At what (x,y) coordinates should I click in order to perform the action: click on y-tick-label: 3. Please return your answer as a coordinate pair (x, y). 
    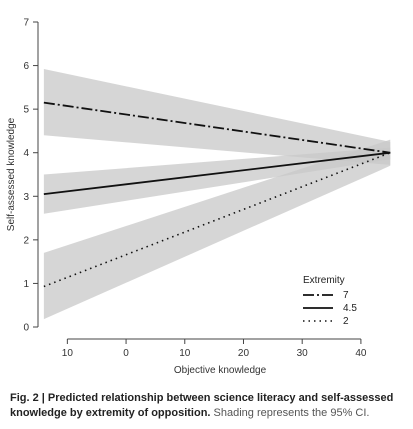
    Looking at the image, I should click on (26, 197).